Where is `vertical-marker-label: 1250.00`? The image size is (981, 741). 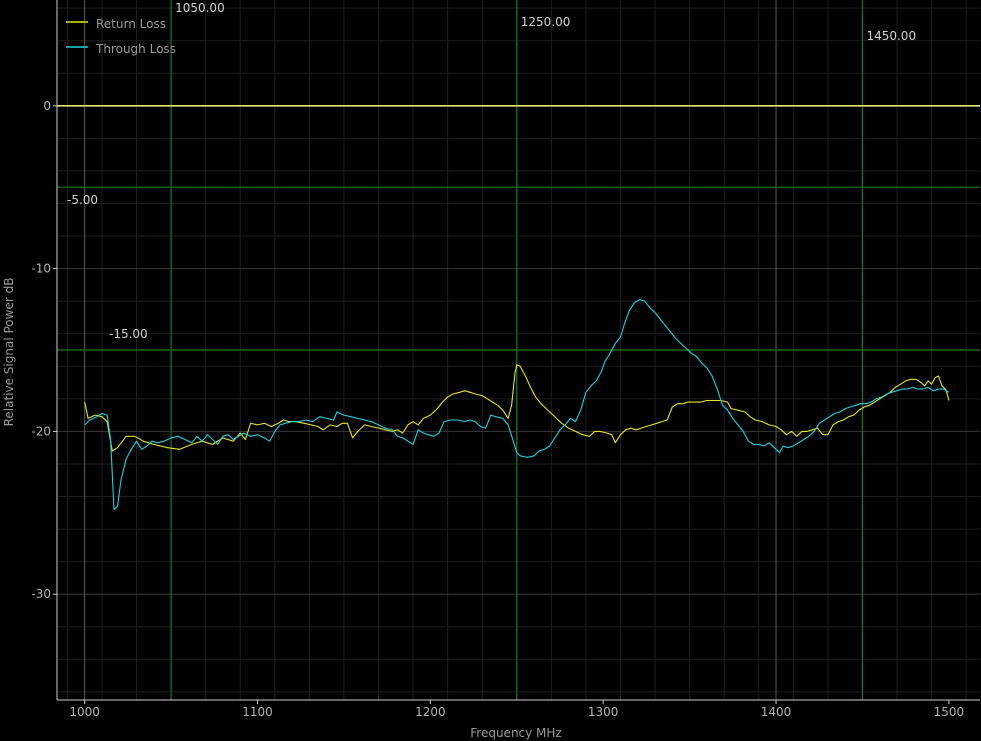
vertical-marker-label: 1250.00 is located at coordinates (546, 22).